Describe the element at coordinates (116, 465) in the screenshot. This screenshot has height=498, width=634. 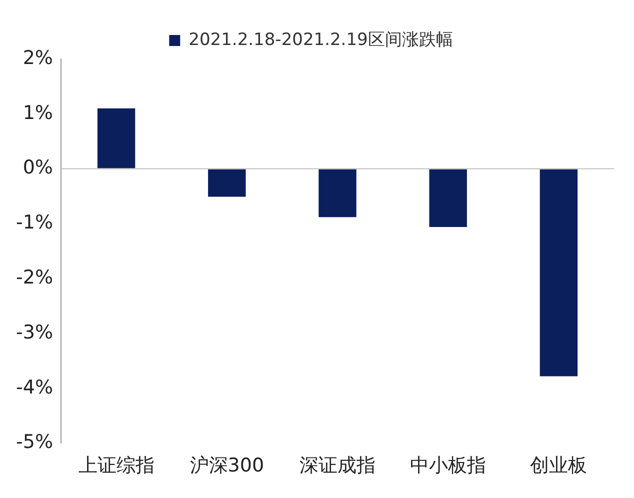
I see `x-tick-label: 上证综指` at that location.